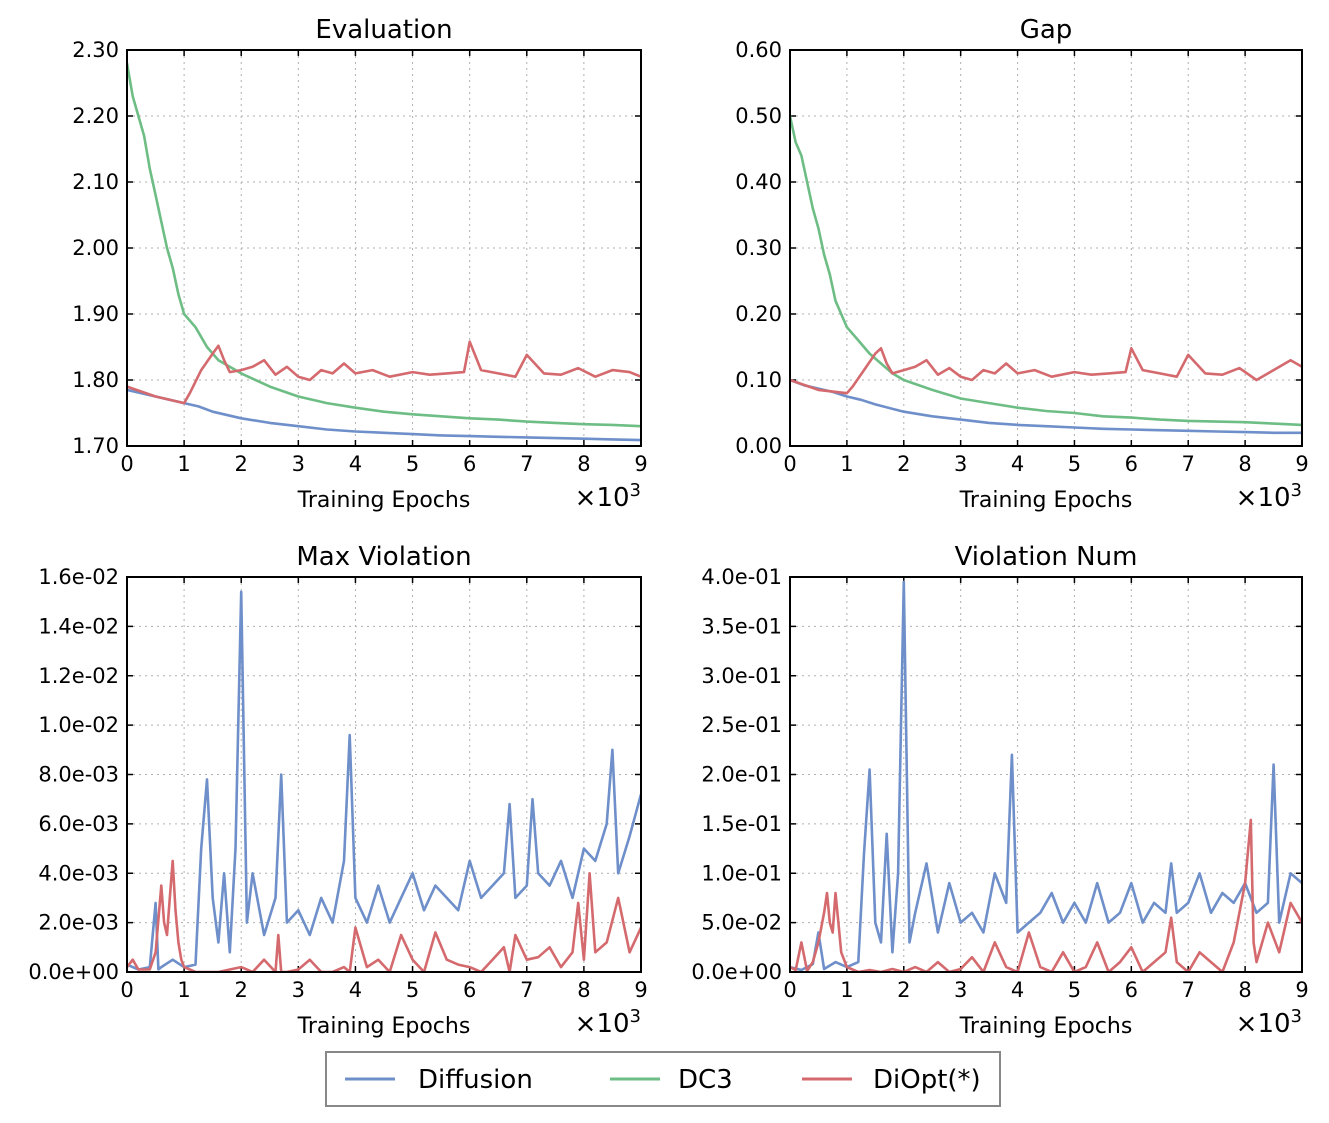 Image resolution: width=1329 pixels, height=1123 pixels. What do you see at coordinates (95, 182) in the screenshot?
I see `y-tick-label: 2.10` at bounding box center [95, 182].